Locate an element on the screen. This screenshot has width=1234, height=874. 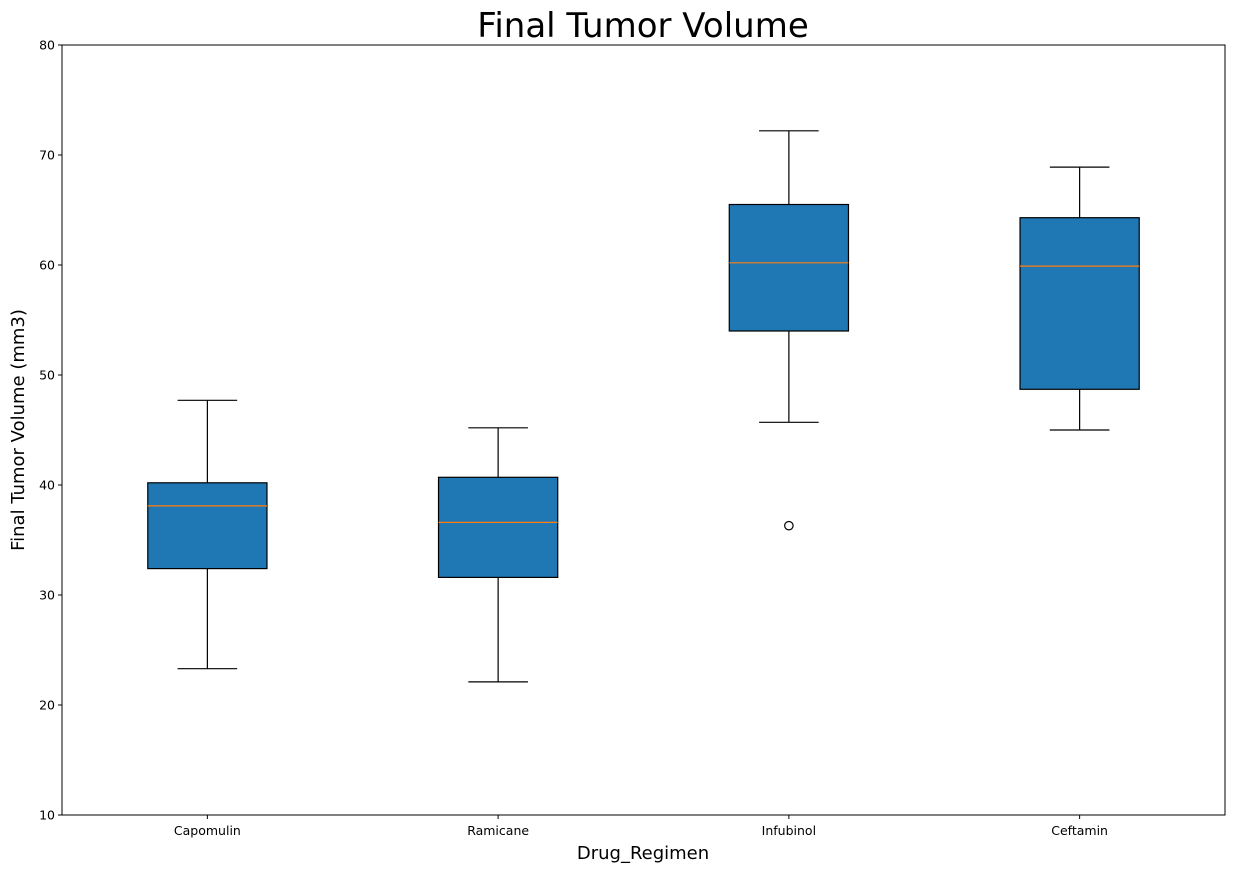
chart-title: Final Tumor Volume is located at coordinates (642, 26).